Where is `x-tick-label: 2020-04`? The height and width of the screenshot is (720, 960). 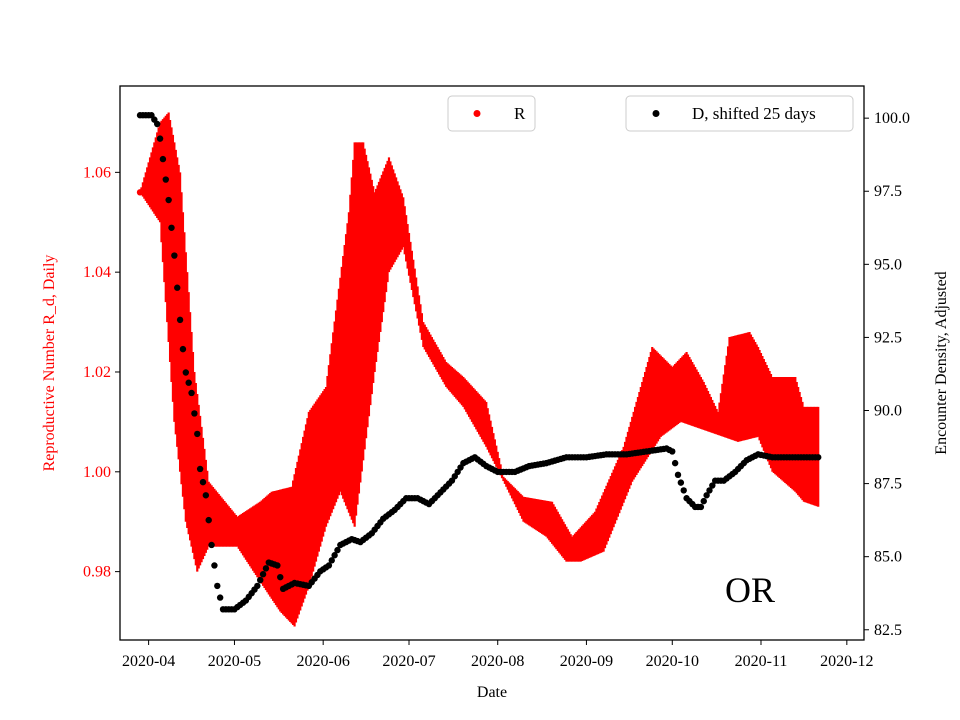 x-tick-label: 2020-04 is located at coordinates (148, 661).